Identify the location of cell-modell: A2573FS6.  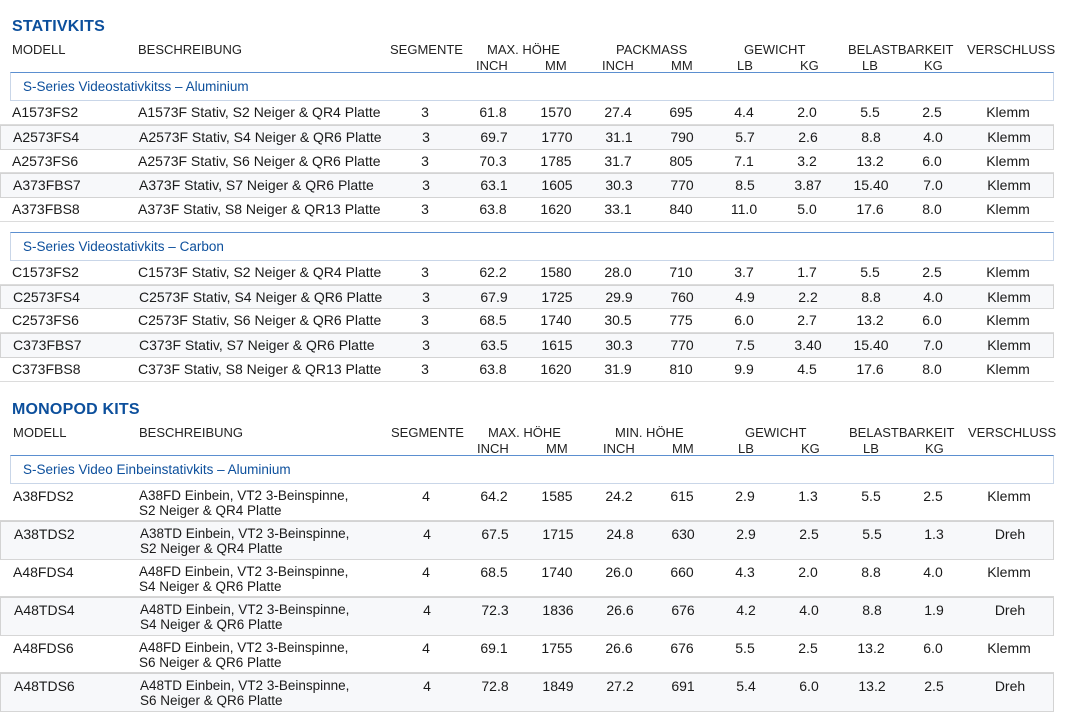
(45, 160).